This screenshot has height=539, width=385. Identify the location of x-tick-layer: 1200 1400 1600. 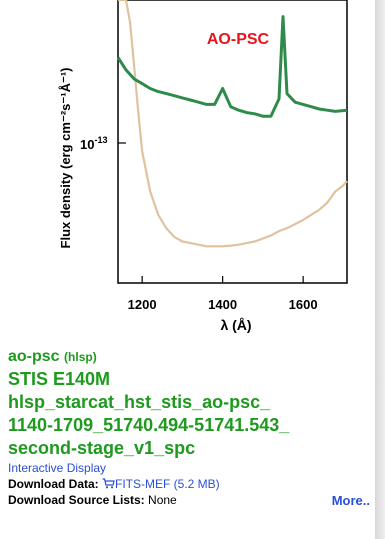
(223, 294).